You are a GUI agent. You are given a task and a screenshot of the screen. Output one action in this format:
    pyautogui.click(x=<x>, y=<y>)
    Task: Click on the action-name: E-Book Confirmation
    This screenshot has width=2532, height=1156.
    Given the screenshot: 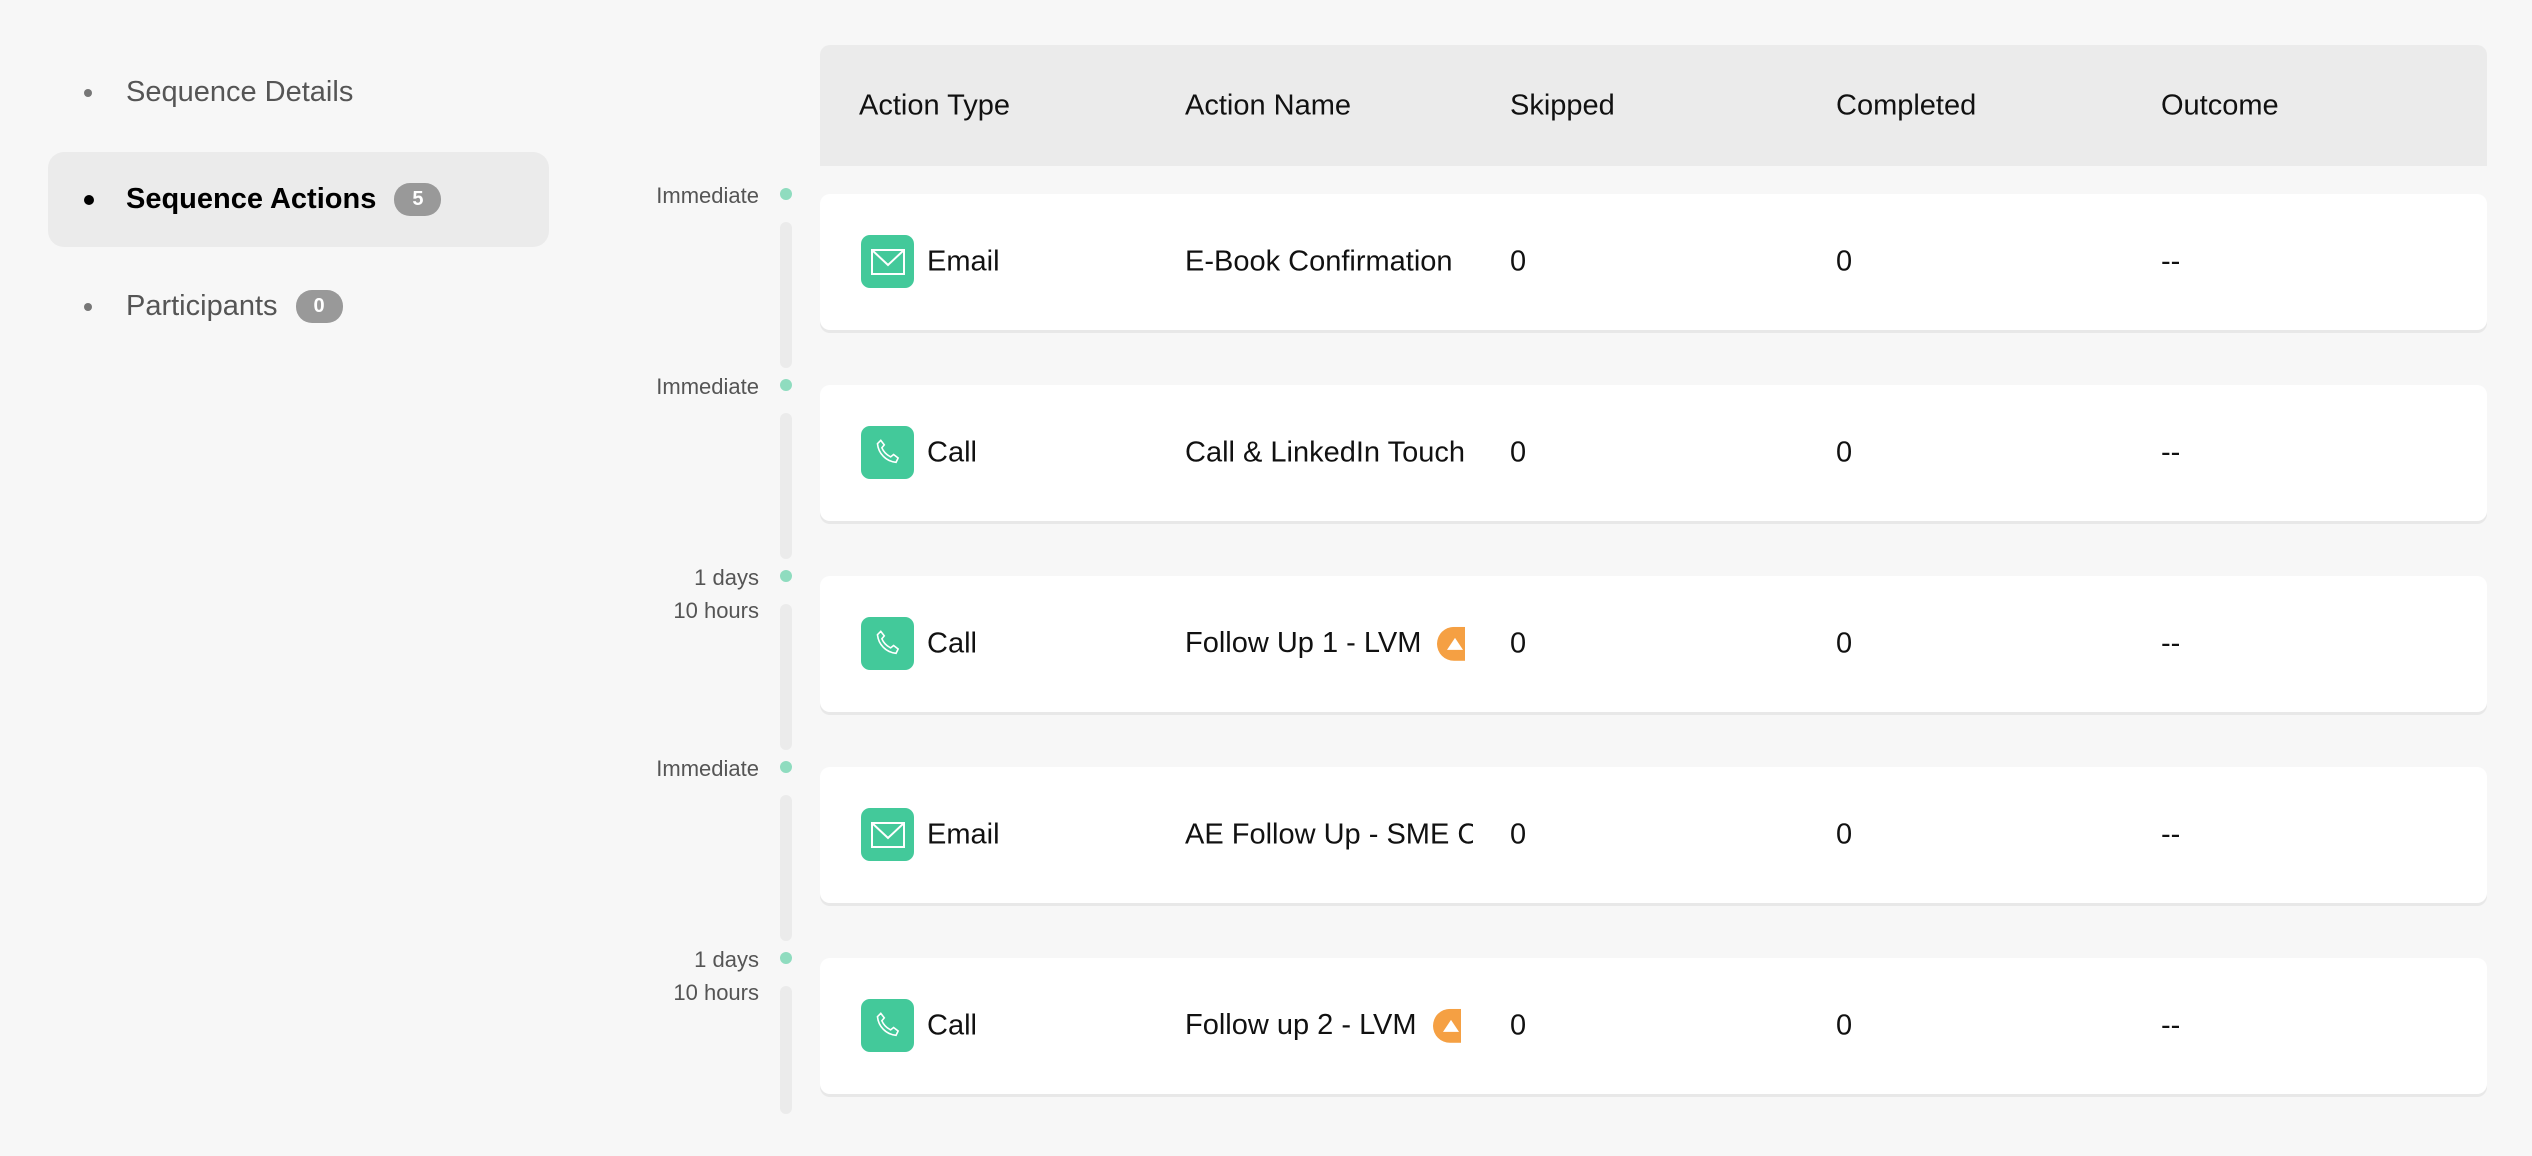 What is the action you would take?
    pyautogui.click(x=1319, y=261)
    